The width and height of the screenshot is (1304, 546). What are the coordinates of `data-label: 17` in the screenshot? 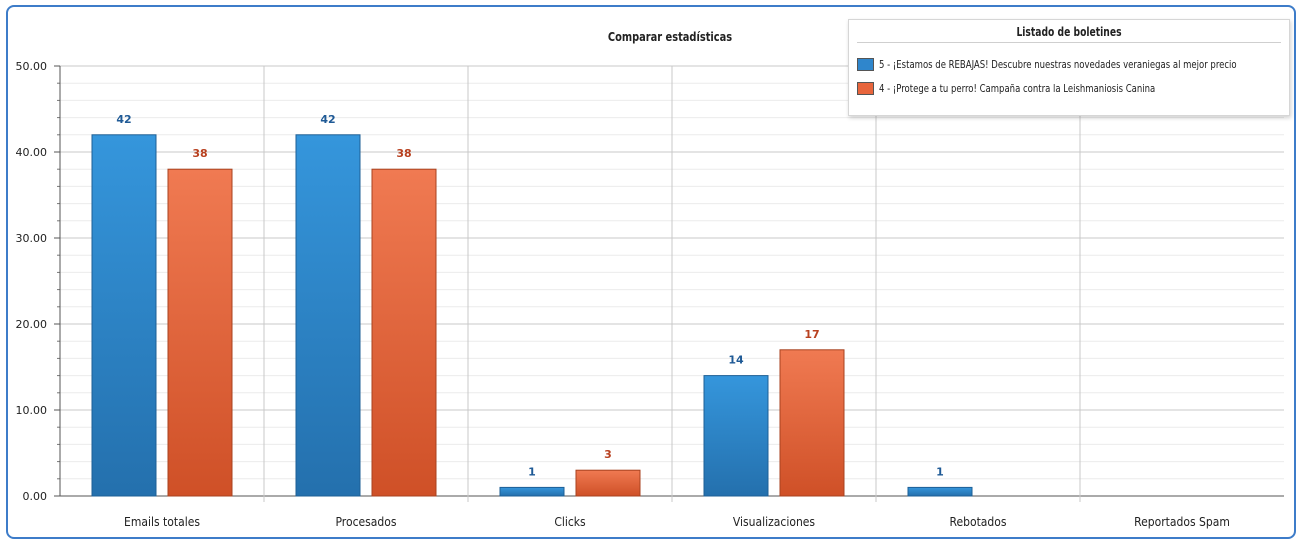 It's located at (811, 334).